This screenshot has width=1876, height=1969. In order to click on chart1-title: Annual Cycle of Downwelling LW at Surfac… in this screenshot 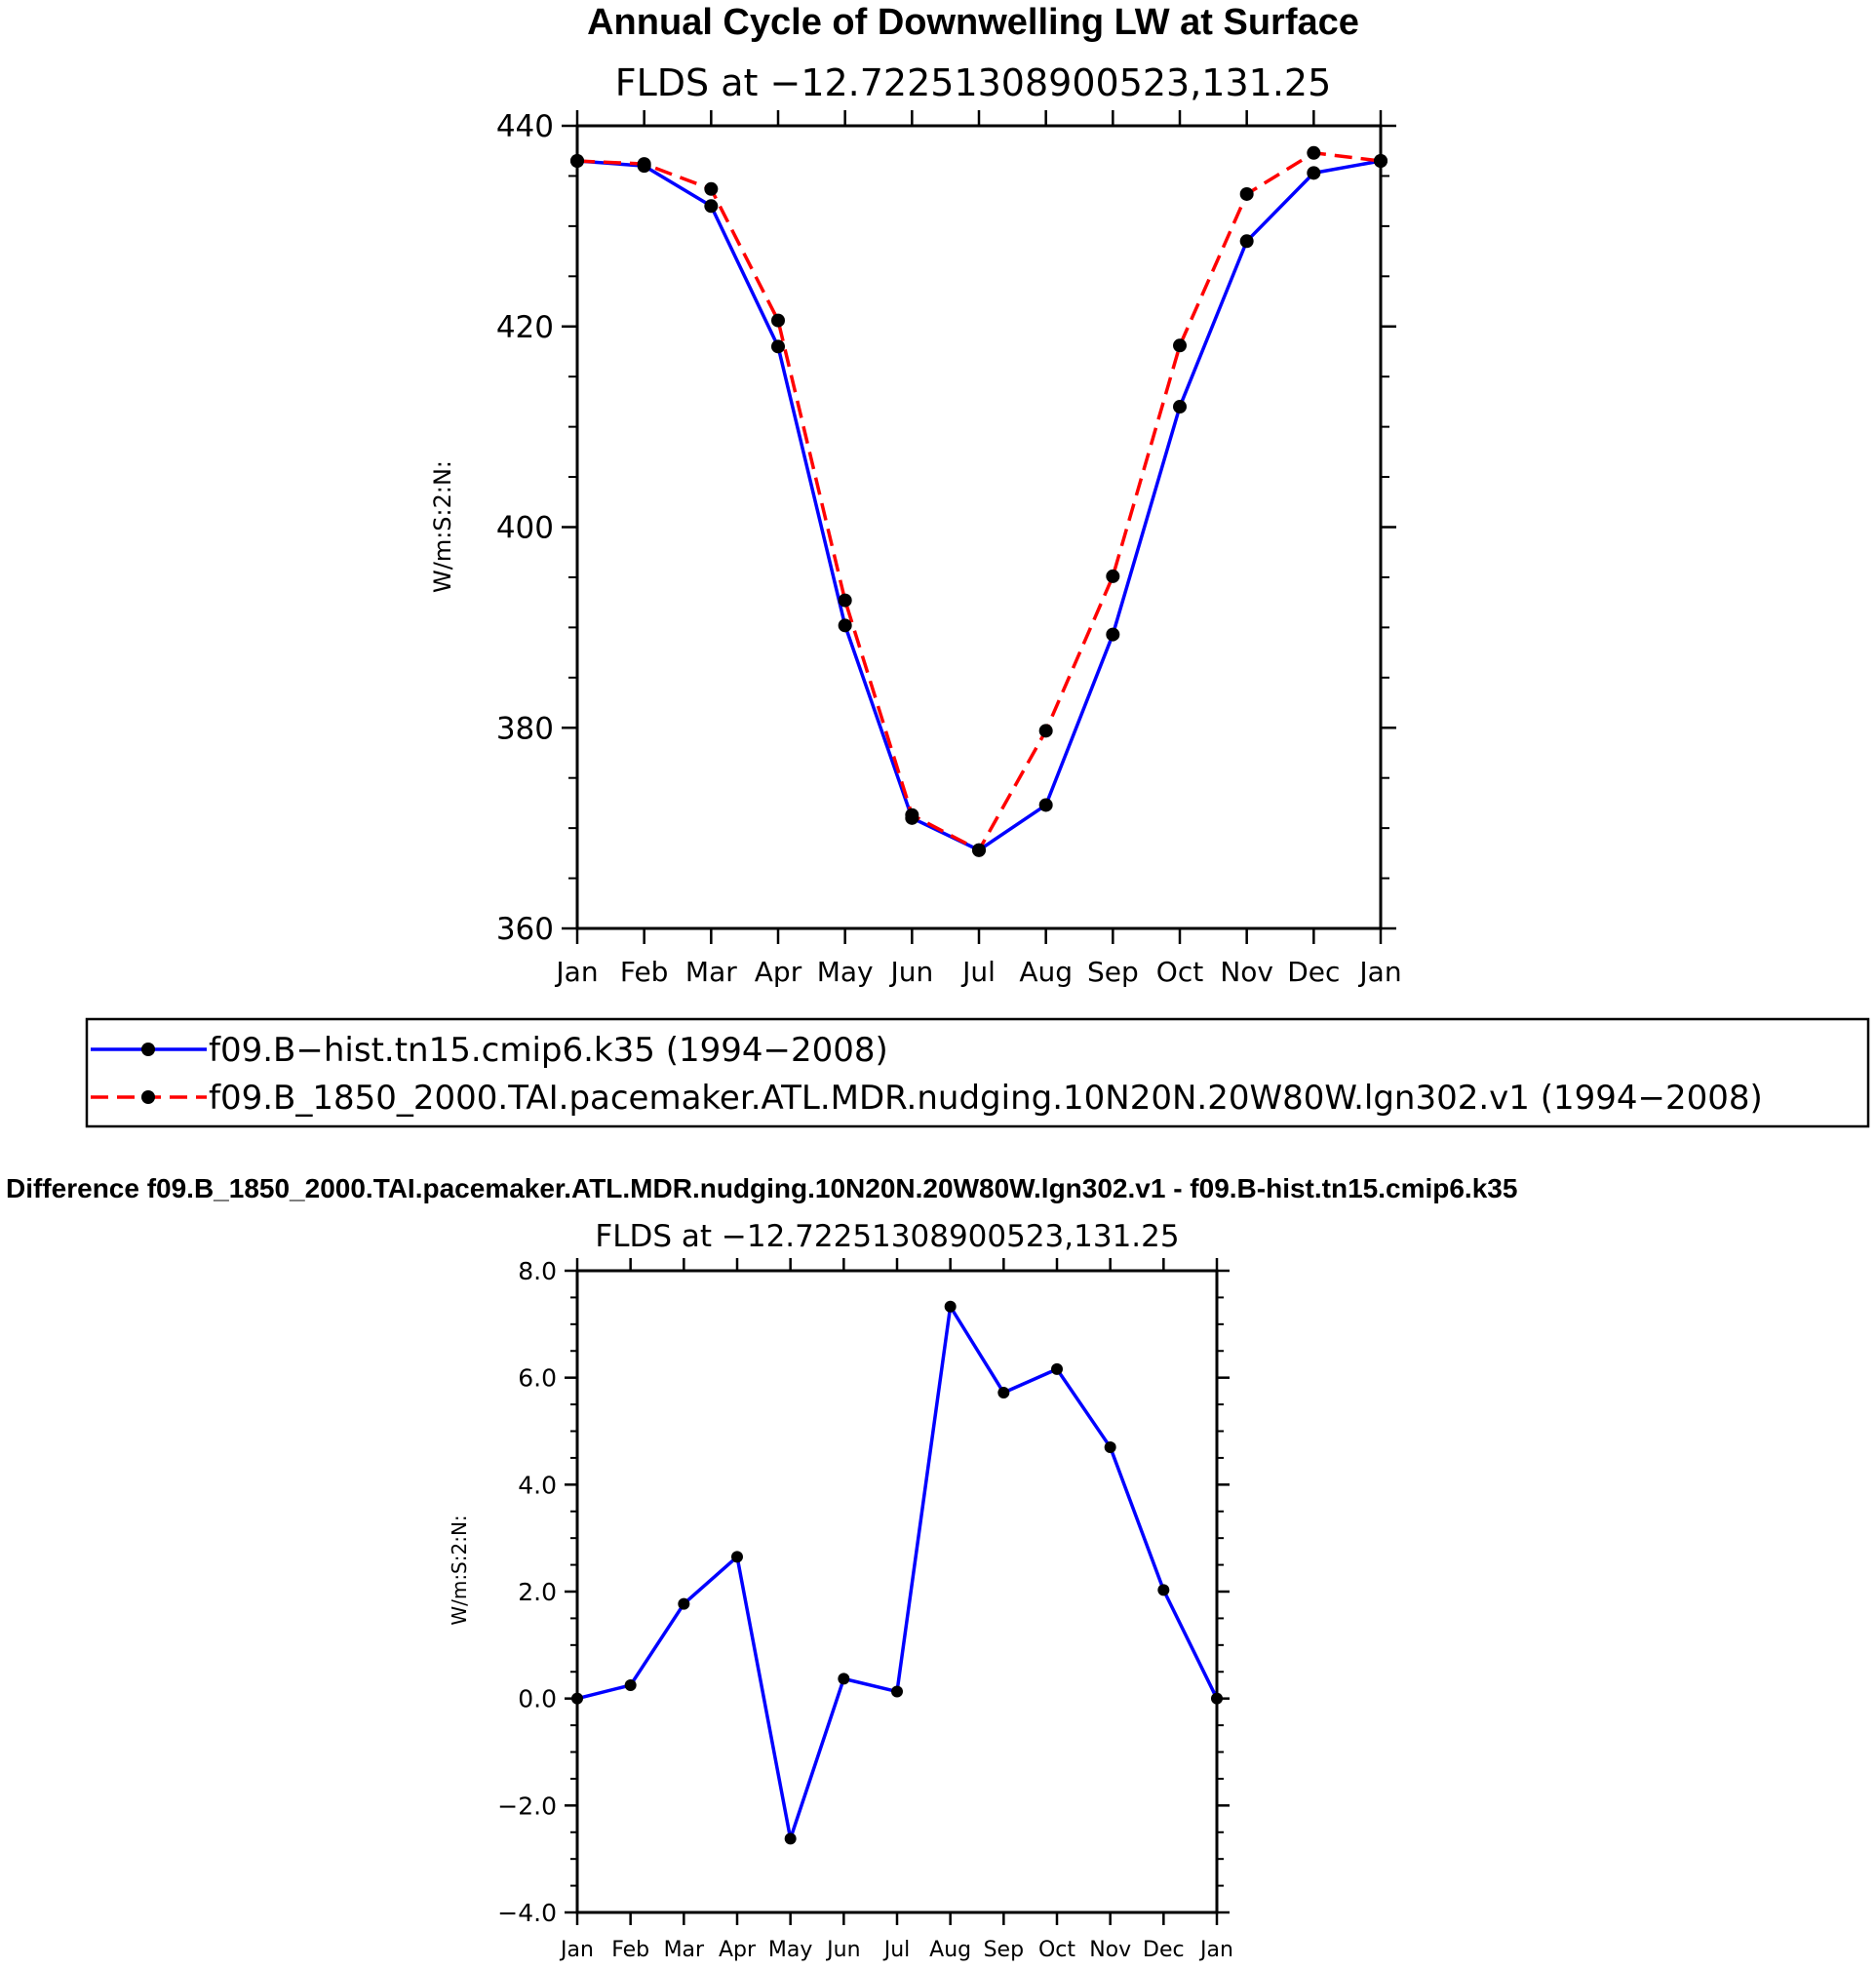, I will do `click(973, 22)`.